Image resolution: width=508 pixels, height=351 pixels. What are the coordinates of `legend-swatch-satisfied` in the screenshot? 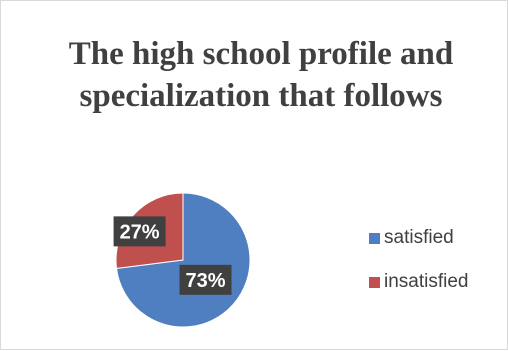 It's located at (374, 238).